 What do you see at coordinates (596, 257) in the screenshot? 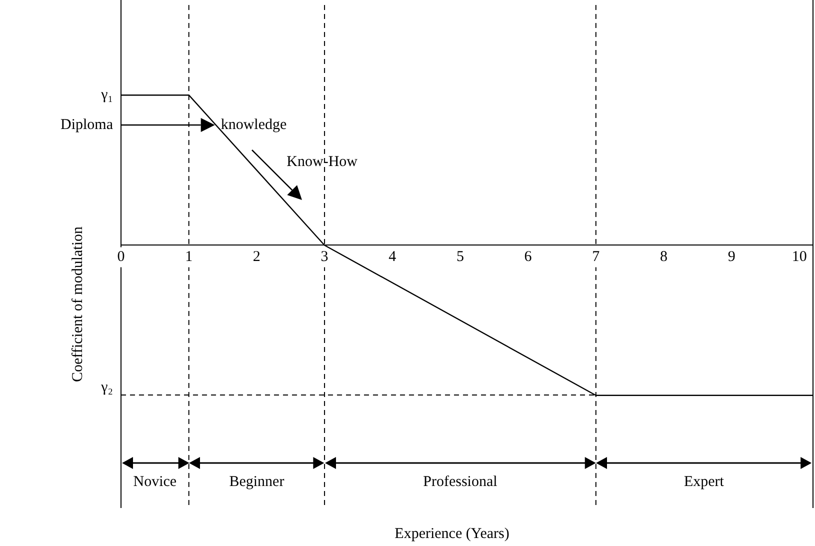
I see `x-tick-label: 7` at bounding box center [596, 257].